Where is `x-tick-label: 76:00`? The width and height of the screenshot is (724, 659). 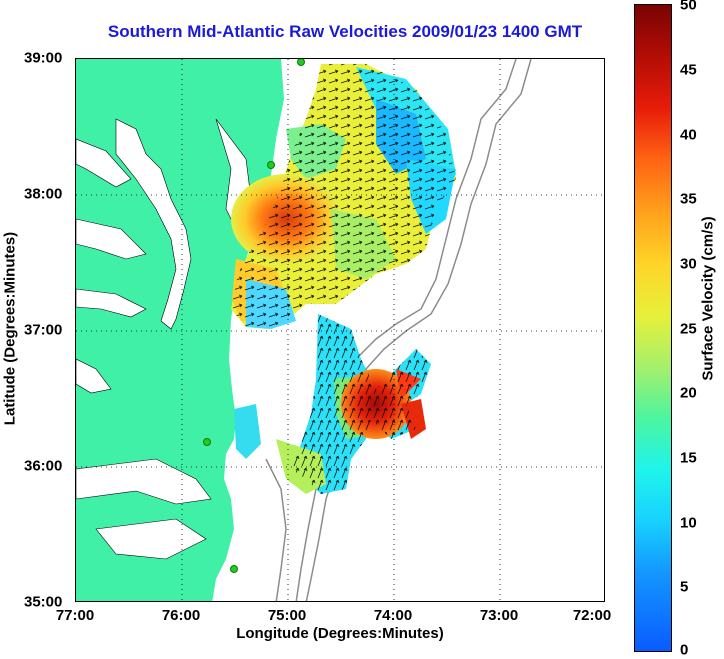 x-tick-label: 76:00 is located at coordinates (181, 615).